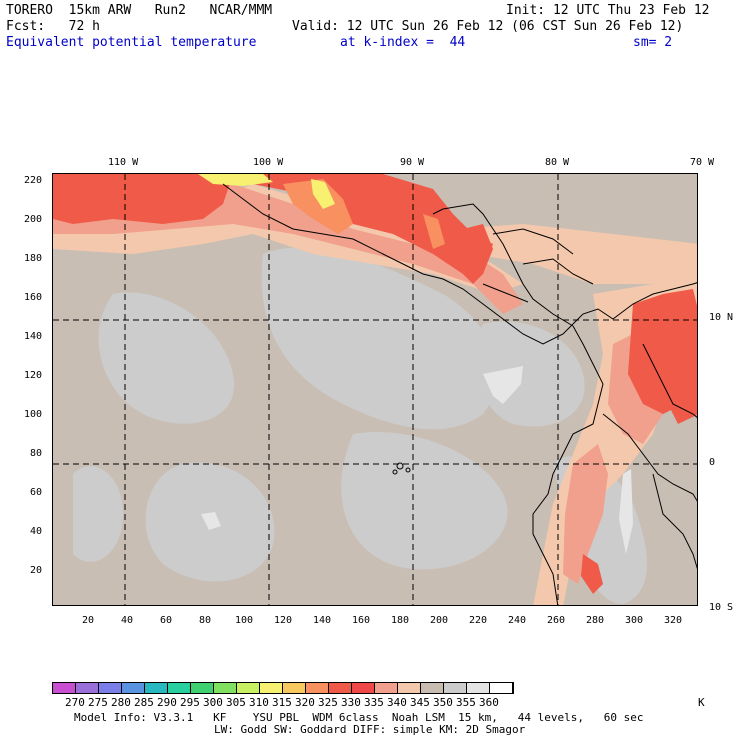 Image resolution: width=740 pixels, height=740 pixels. I want to click on colorbar-level-label: 290, so click(167, 702).